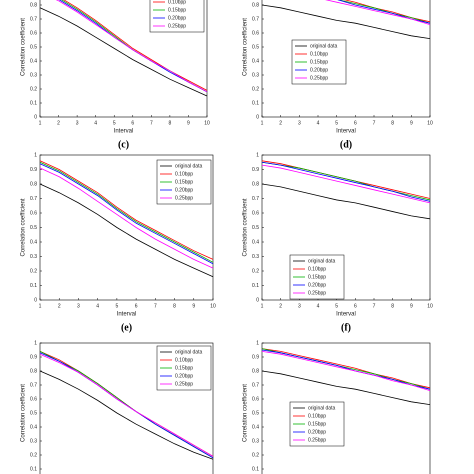  Describe the element at coordinates (246, 227) in the screenshot. I see `y-axis-label: Correlation coefficient` at that location.